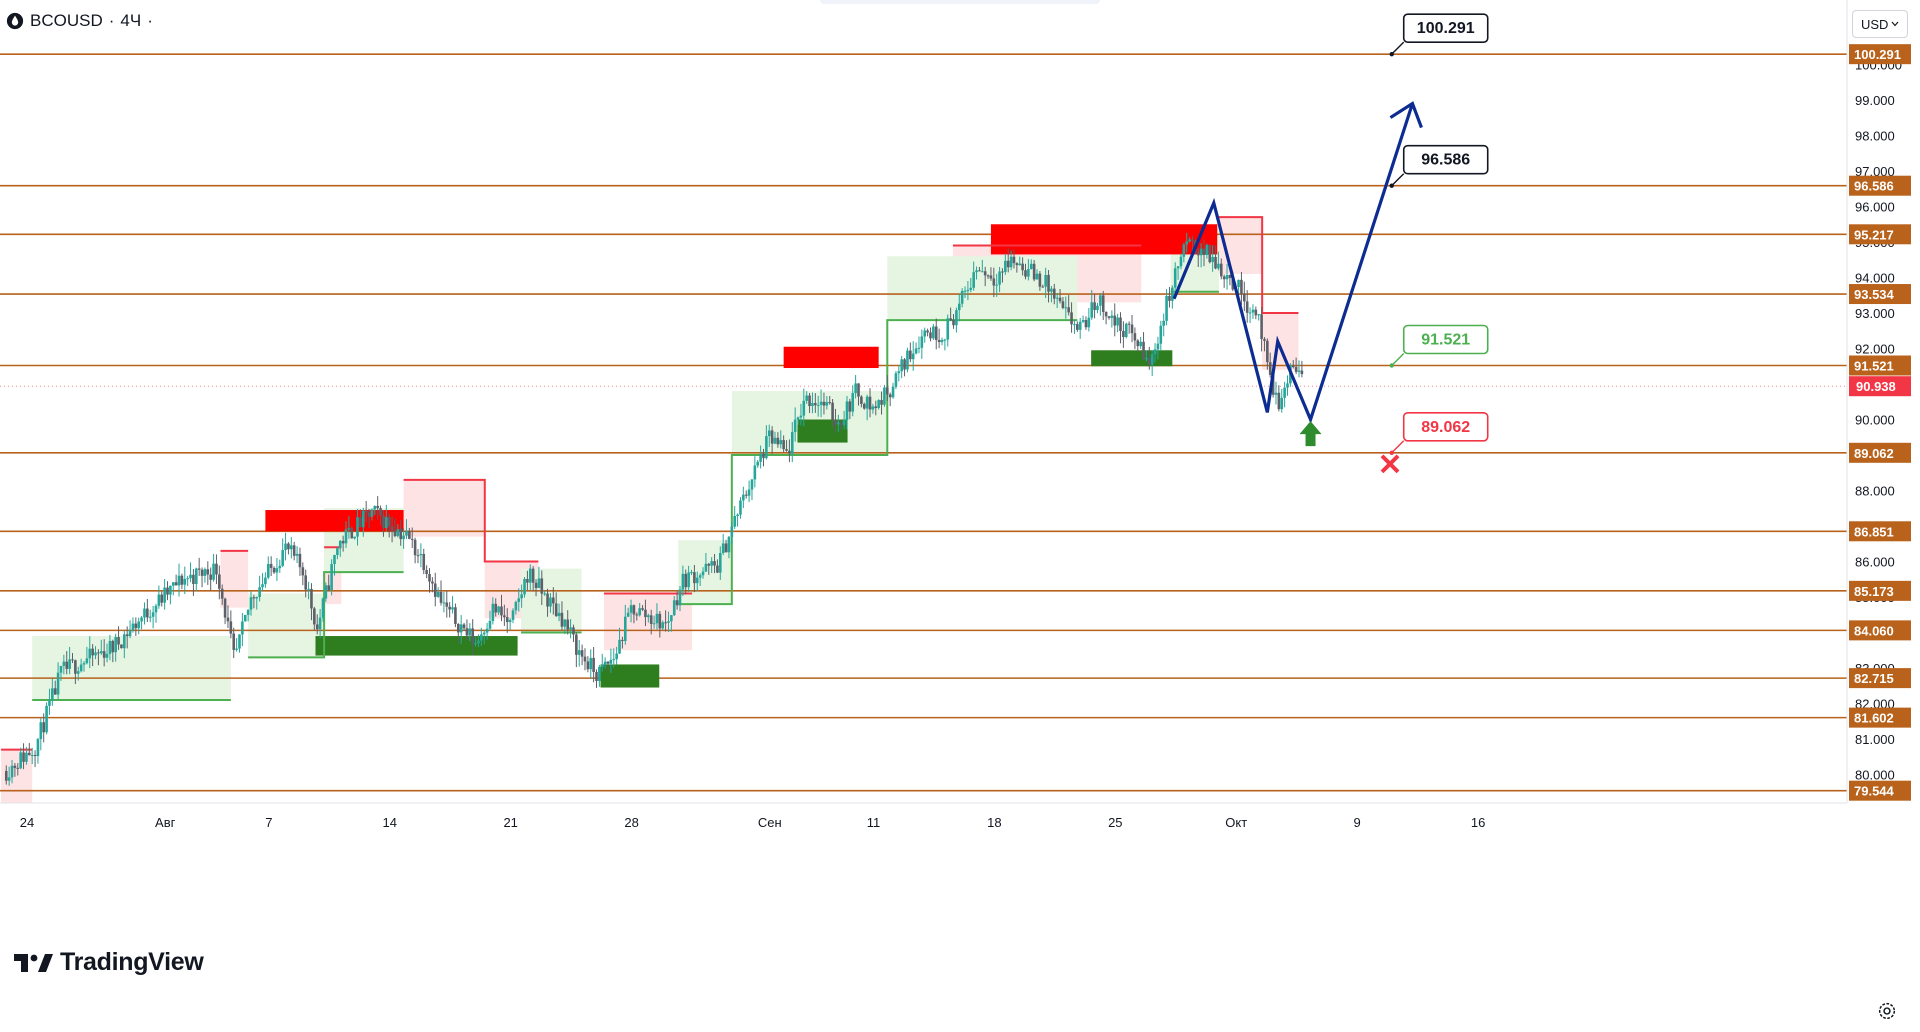 The height and width of the screenshot is (1032, 1920). I want to click on level-price-label: 84.060, so click(1874, 630).